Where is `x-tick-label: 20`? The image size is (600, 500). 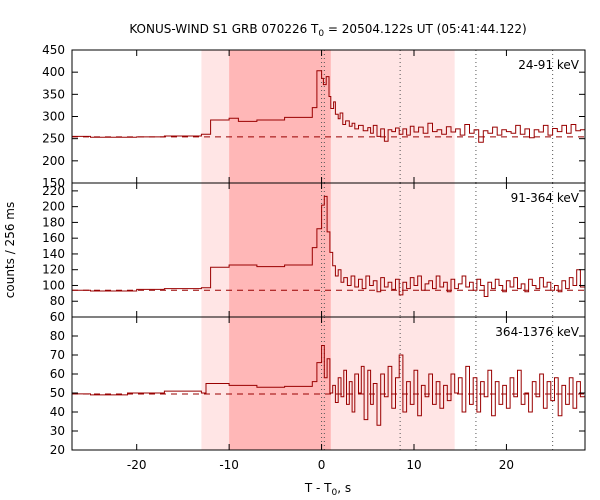 x-tick-label: 20 is located at coordinates (506, 465).